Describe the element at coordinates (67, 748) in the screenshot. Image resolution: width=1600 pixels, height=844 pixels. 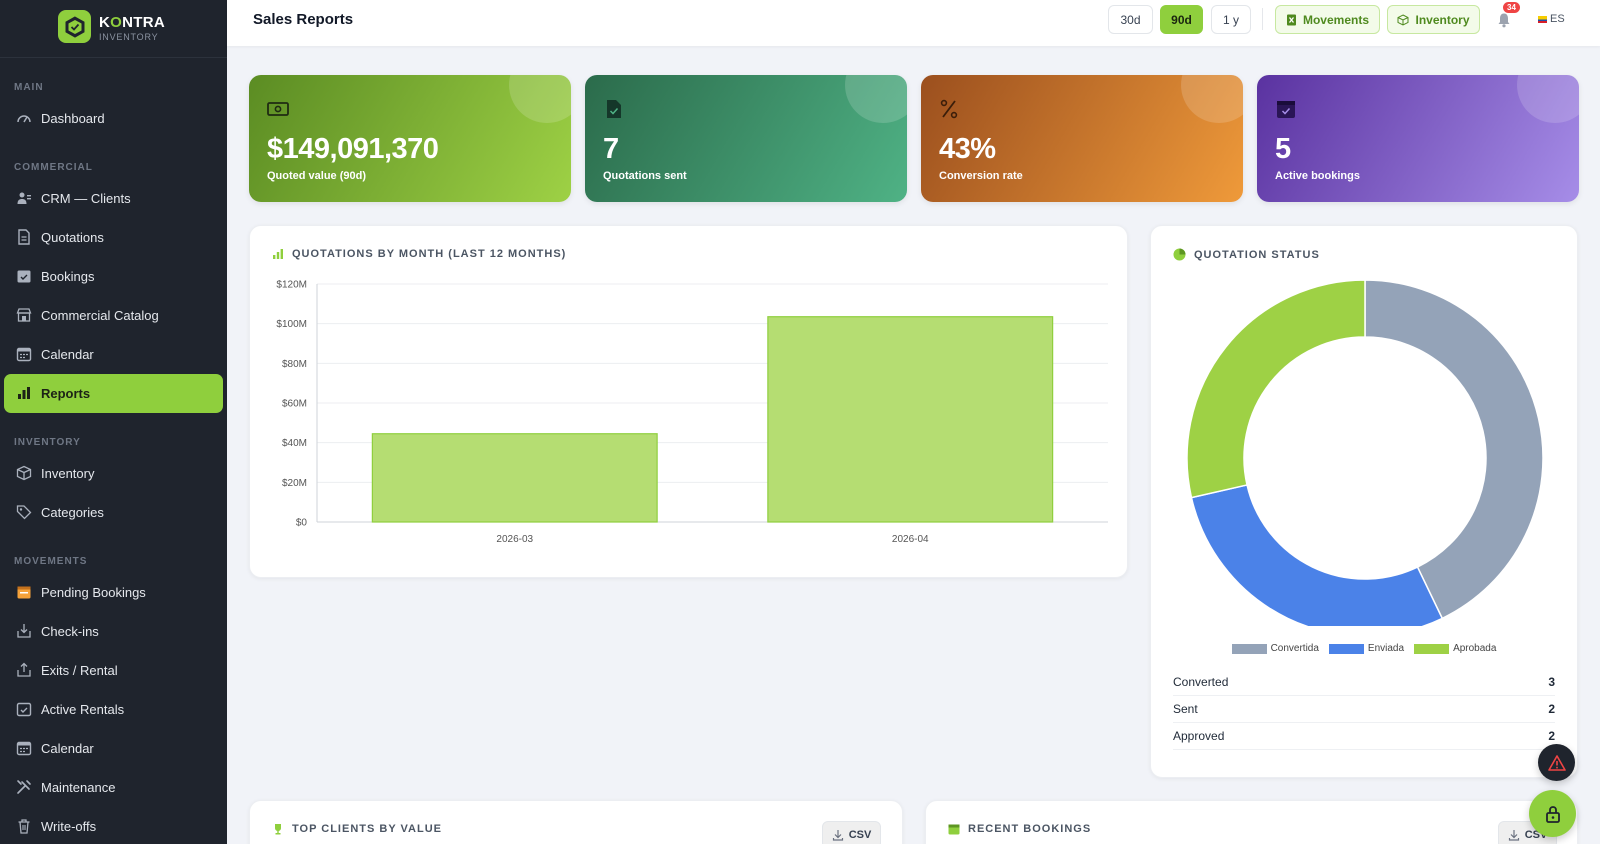
I see `sidebar-item-label: Calendar` at that location.